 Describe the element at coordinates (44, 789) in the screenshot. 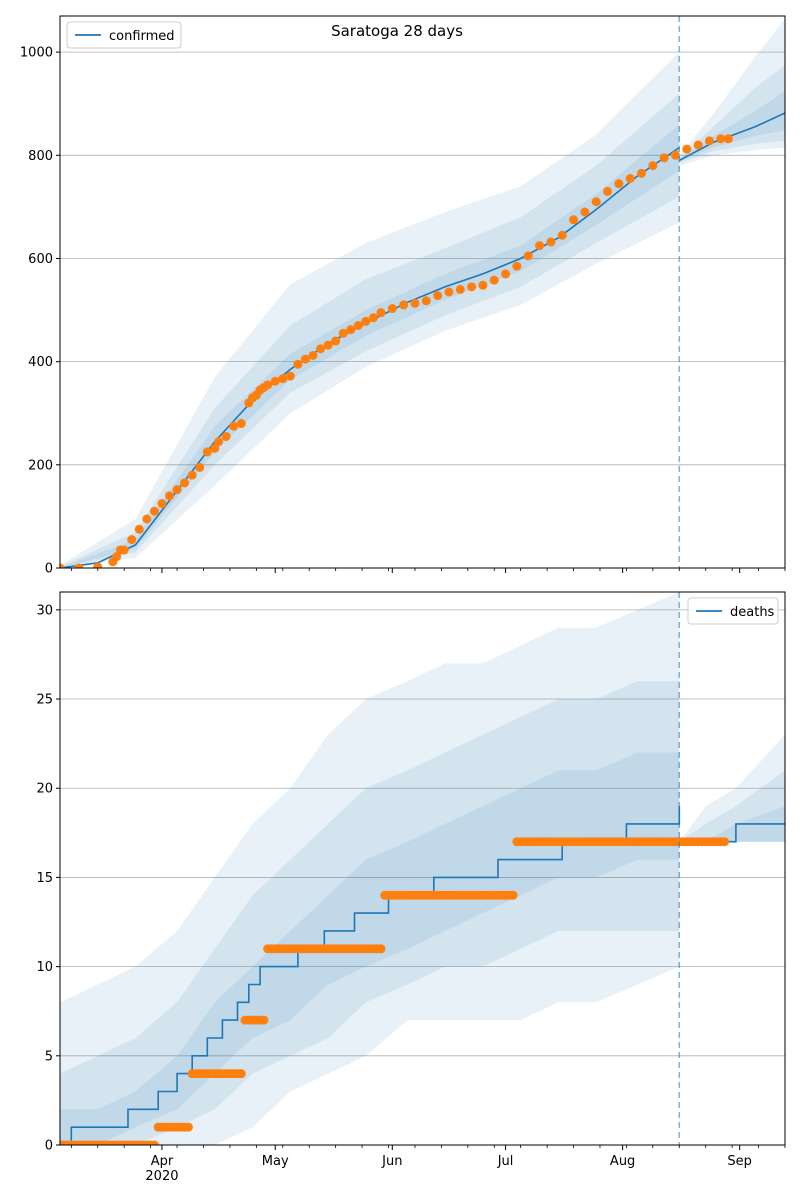

I see `y-tick-label: 20` at that location.